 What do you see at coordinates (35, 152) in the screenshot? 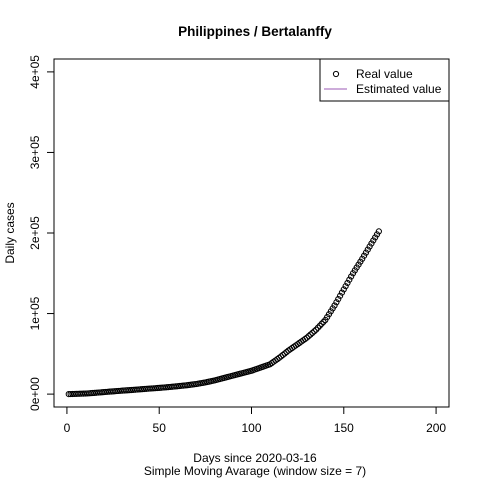
I see `y-tick-label: 3e+05` at bounding box center [35, 152].